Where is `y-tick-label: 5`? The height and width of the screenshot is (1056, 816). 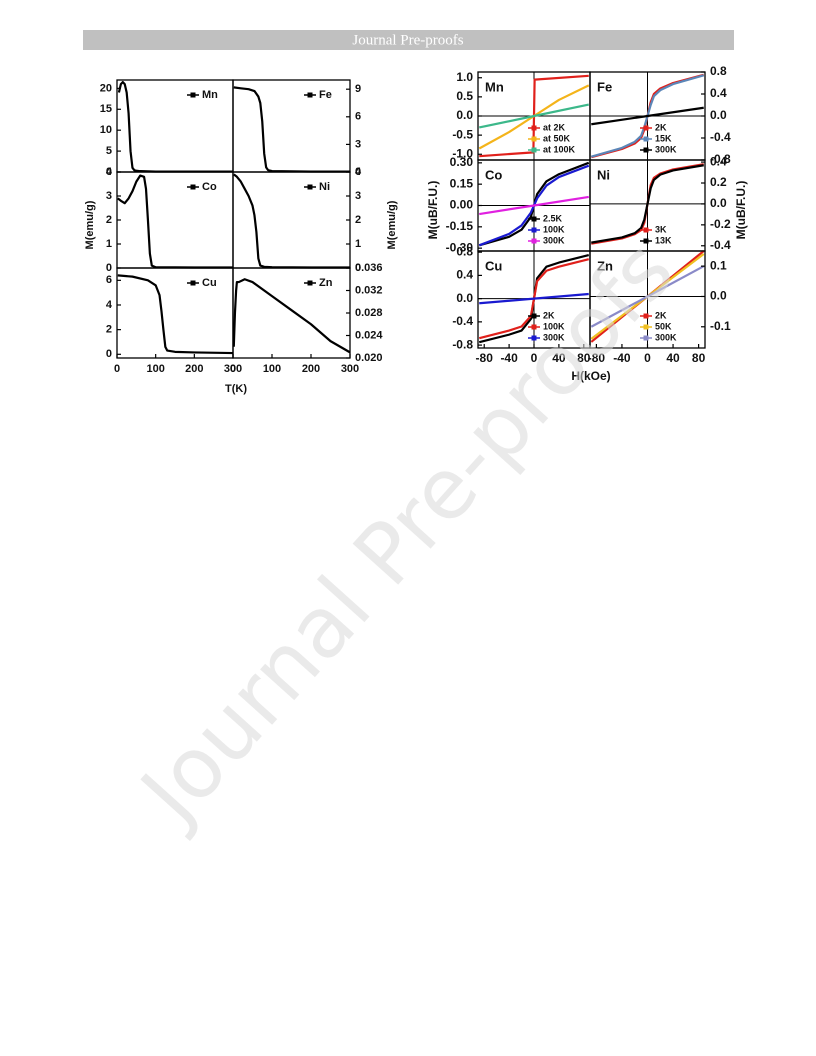
y-tick-label: 5 is located at coordinates (109, 151).